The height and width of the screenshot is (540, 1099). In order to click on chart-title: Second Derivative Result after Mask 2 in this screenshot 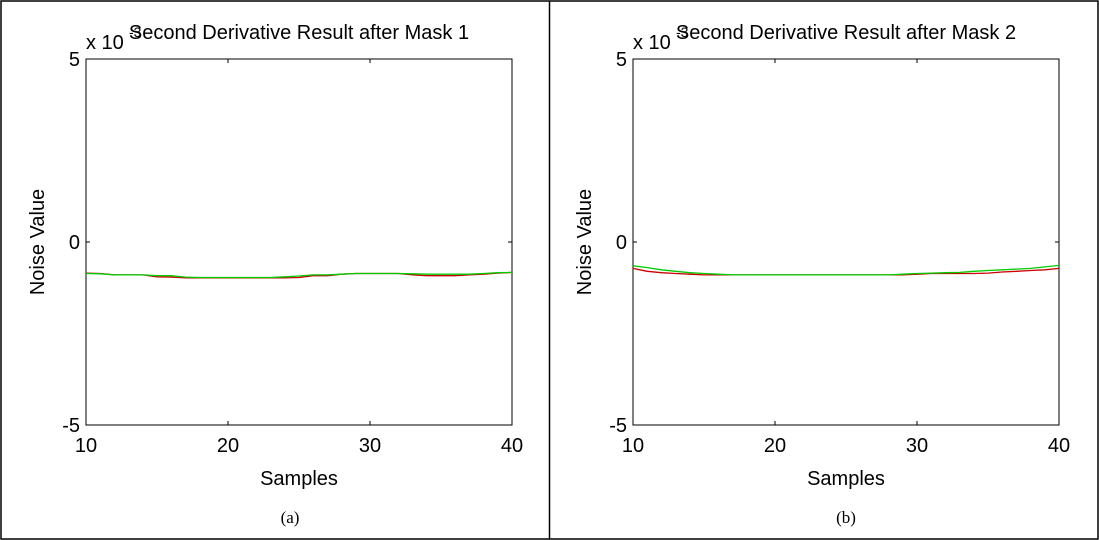, I will do `click(846, 33)`.